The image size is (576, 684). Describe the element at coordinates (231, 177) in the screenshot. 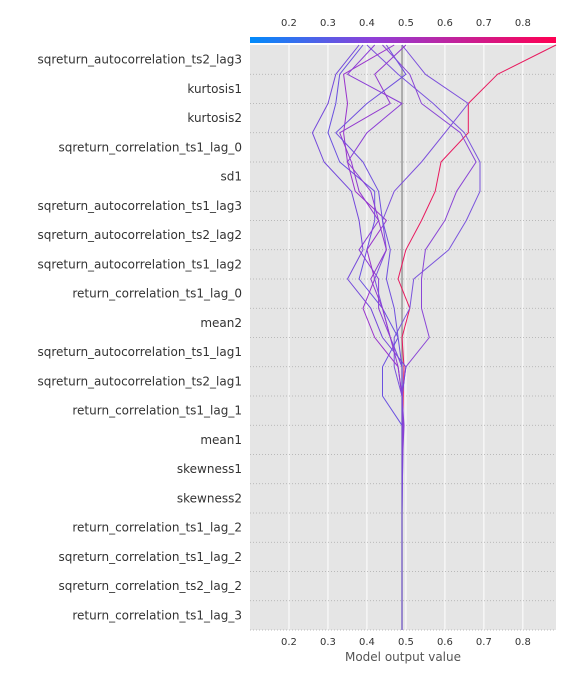

I see `feature-label: sd1` at that location.